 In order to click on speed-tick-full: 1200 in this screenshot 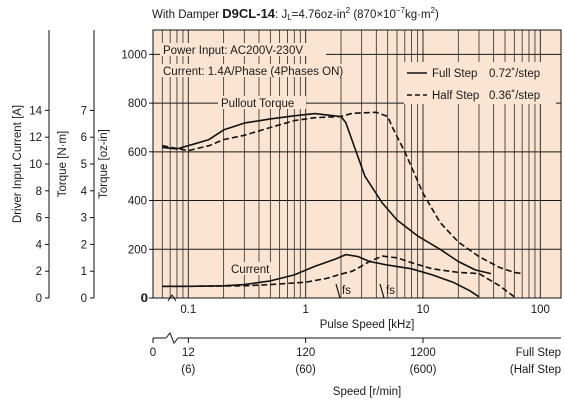, I will do `click(423, 353)`.